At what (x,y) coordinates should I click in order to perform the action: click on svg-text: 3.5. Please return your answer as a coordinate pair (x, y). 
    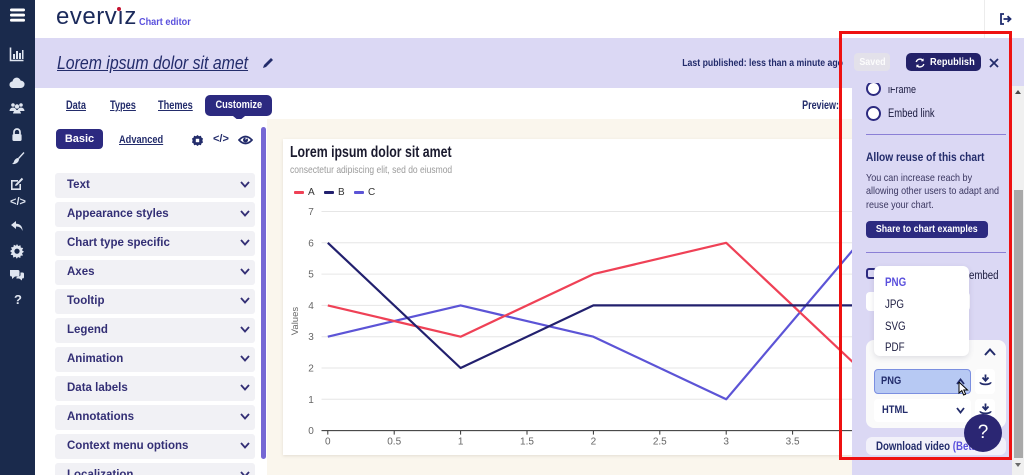
    Looking at the image, I should click on (793, 442).